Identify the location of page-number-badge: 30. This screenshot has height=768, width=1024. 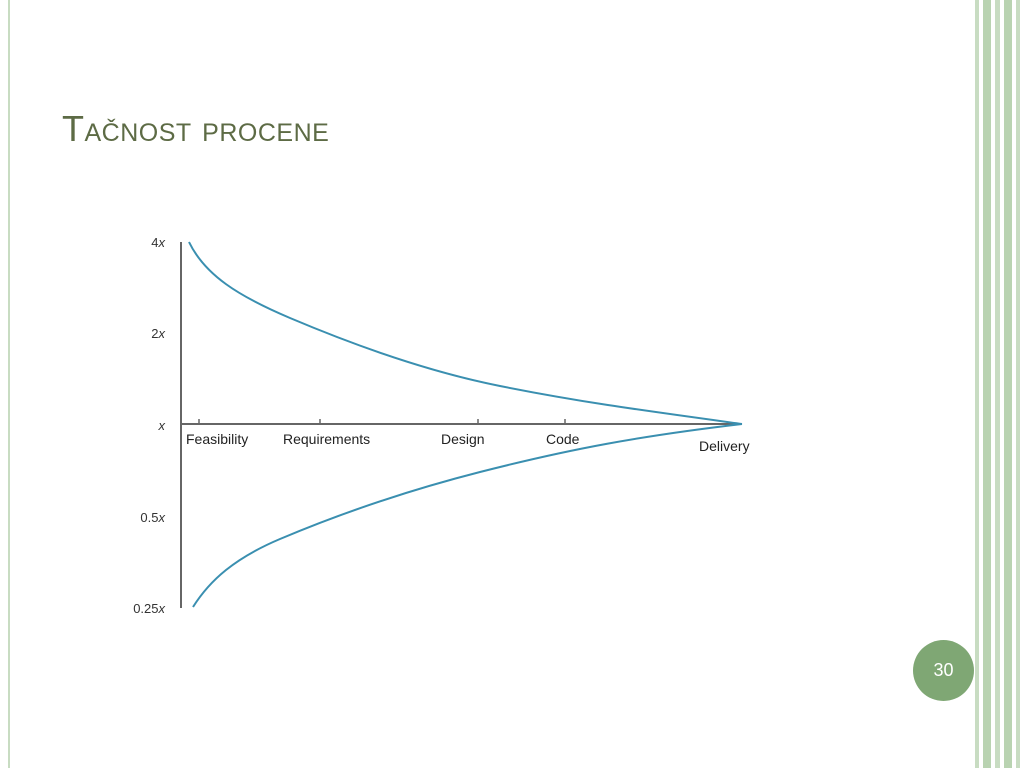
(943, 670).